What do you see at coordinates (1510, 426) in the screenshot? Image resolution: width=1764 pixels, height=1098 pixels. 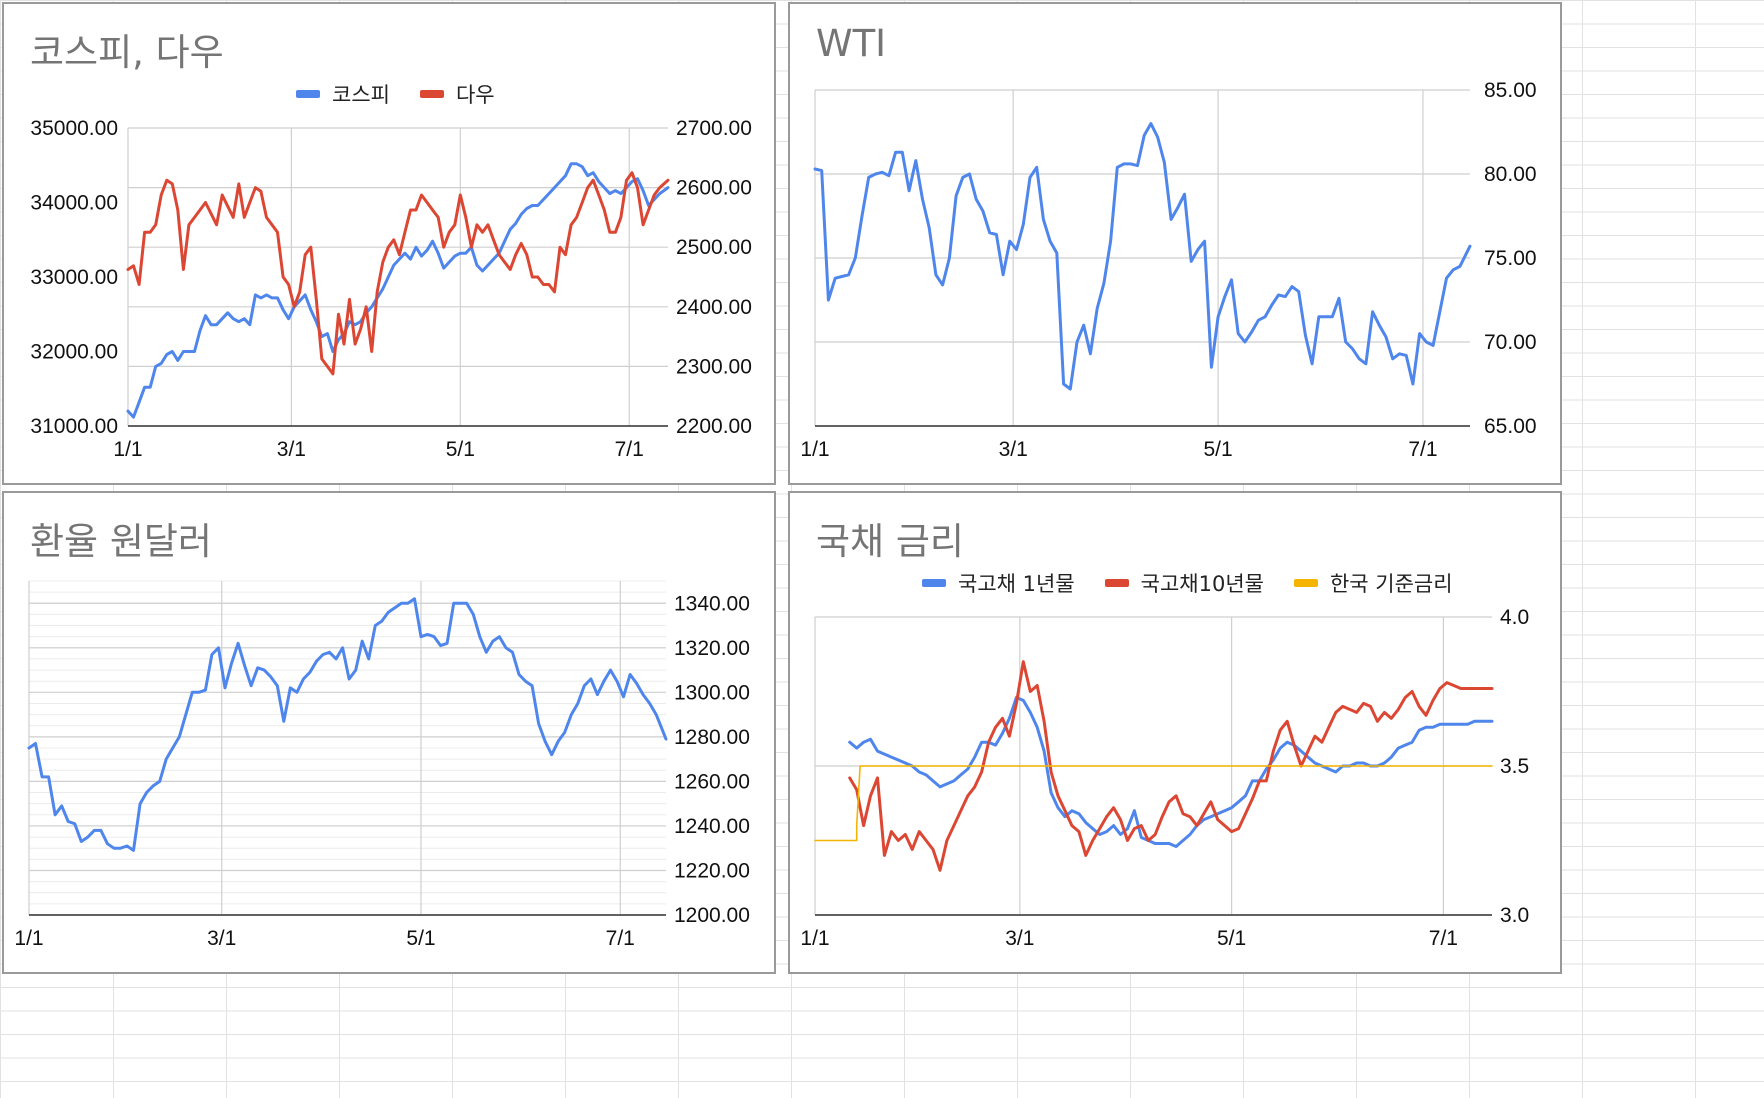 I see `y-right-tick-label: 65.00` at bounding box center [1510, 426].